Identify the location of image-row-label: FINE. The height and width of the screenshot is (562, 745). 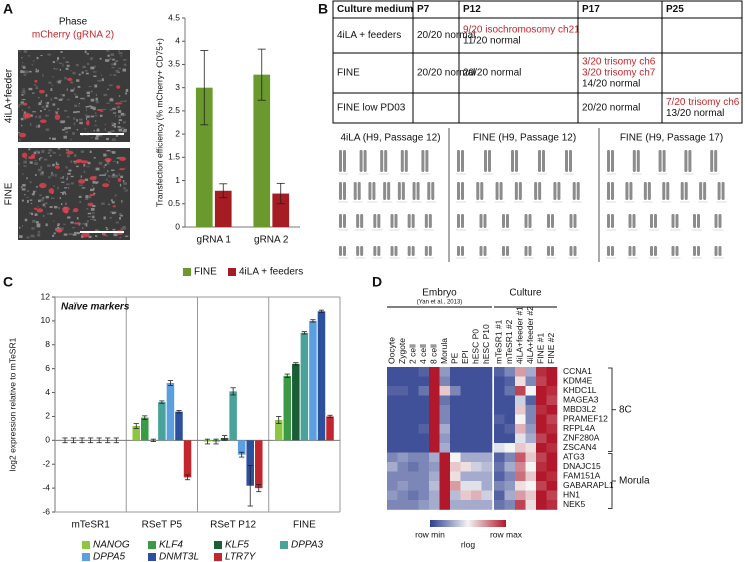
(9, 193).